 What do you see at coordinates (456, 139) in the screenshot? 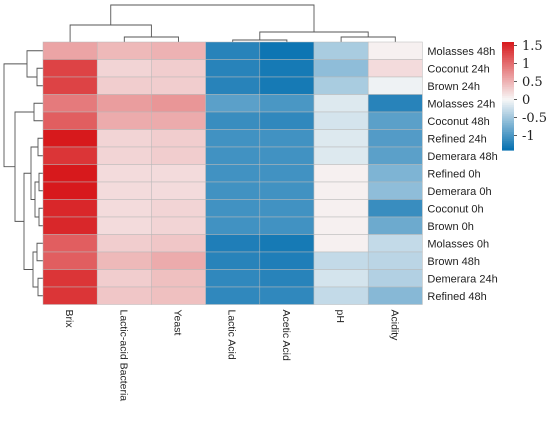
I see `row-label: Refined 24h` at bounding box center [456, 139].